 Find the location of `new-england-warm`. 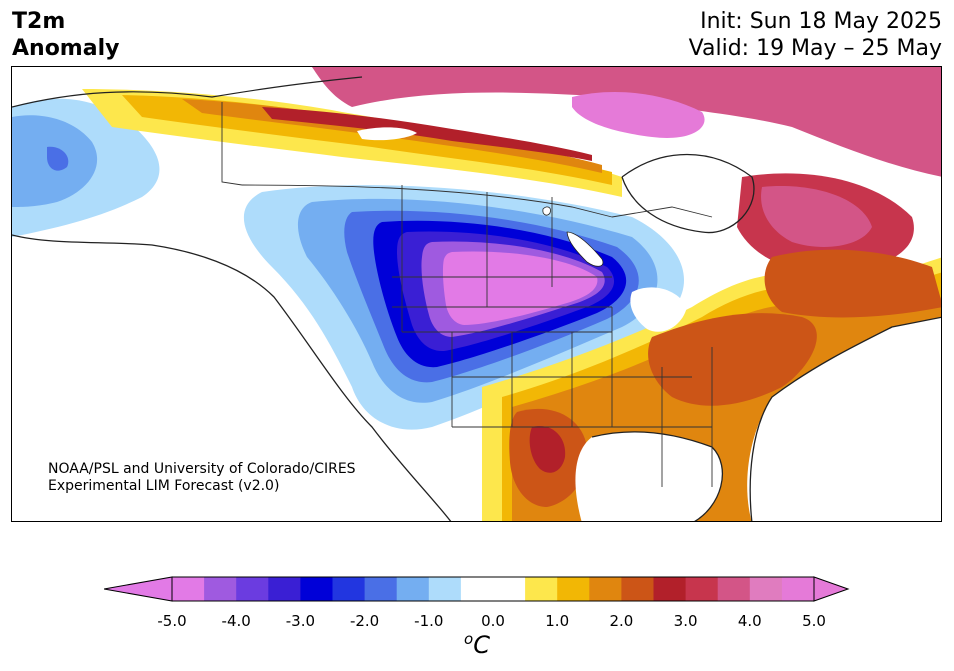

new-england-warm is located at coordinates (852, 283).